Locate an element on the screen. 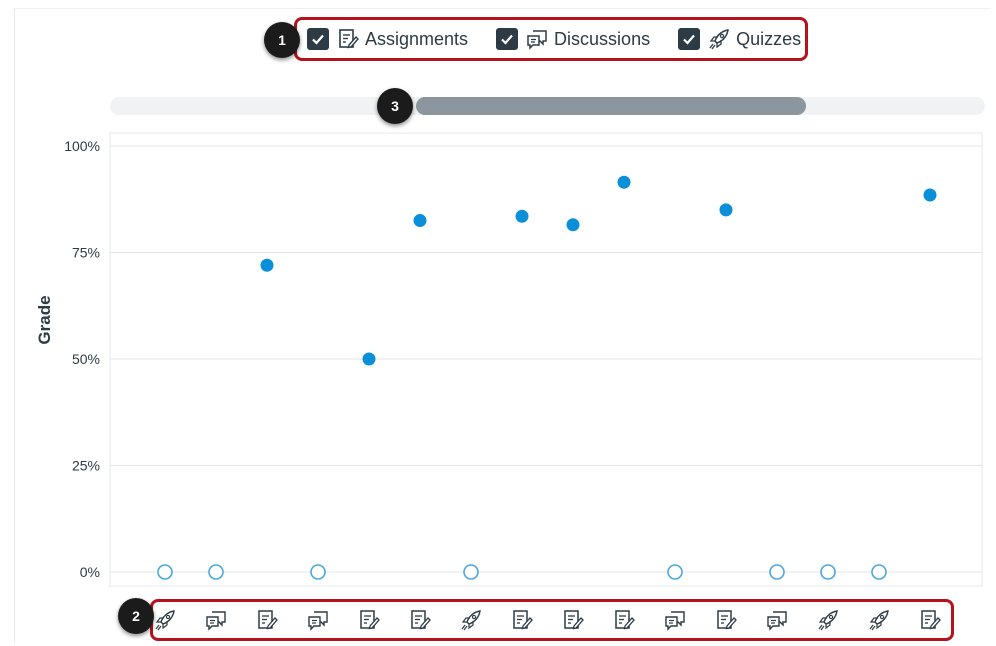  checkbox-assignments is located at coordinates (318, 39).